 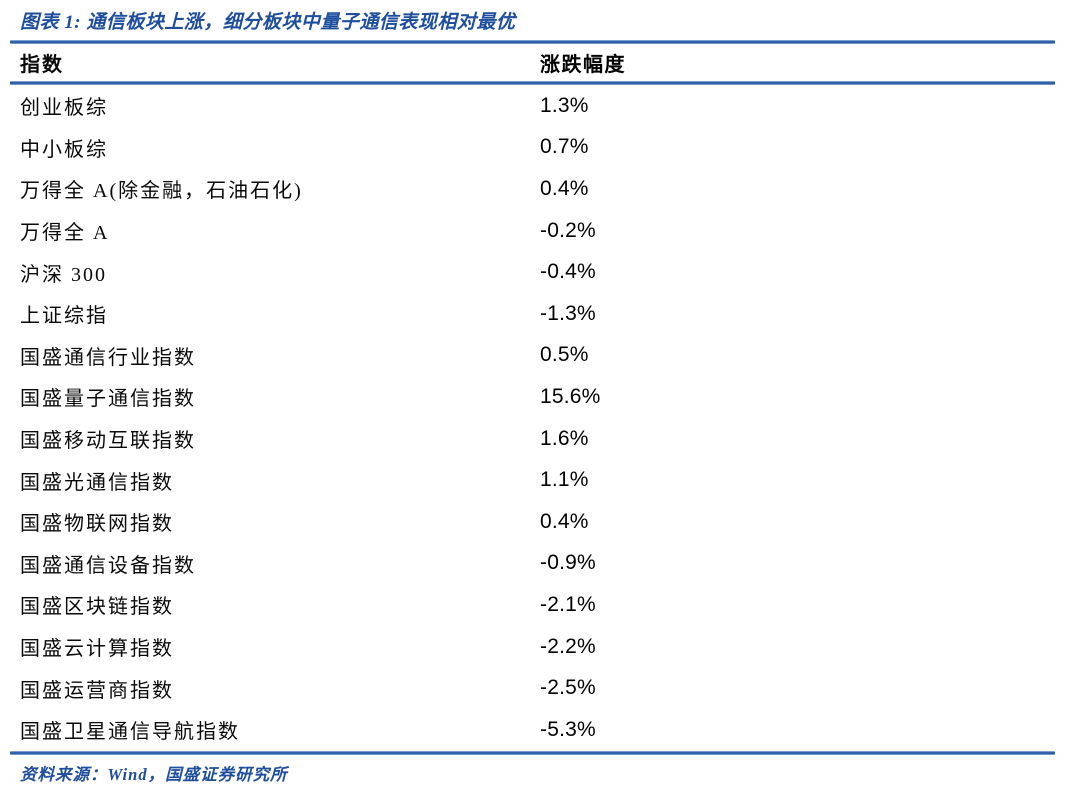 What do you see at coordinates (154, 774) in the screenshot?
I see `source-note: 资料来源：Wind，国盛证券研究所` at bounding box center [154, 774].